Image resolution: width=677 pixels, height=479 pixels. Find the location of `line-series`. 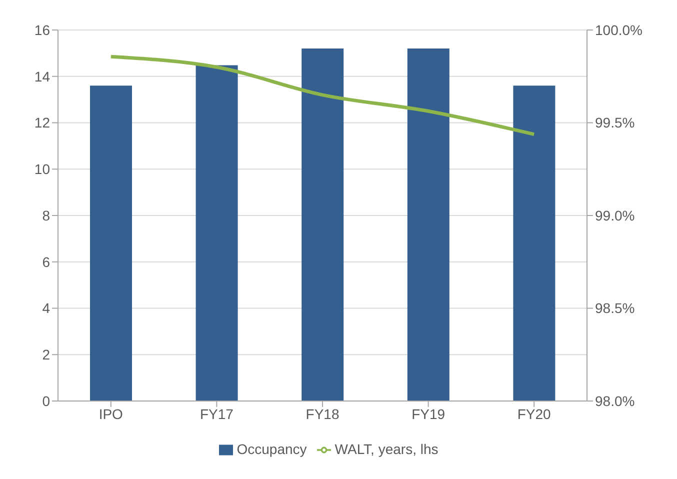

line-series is located at coordinates (322, 95).